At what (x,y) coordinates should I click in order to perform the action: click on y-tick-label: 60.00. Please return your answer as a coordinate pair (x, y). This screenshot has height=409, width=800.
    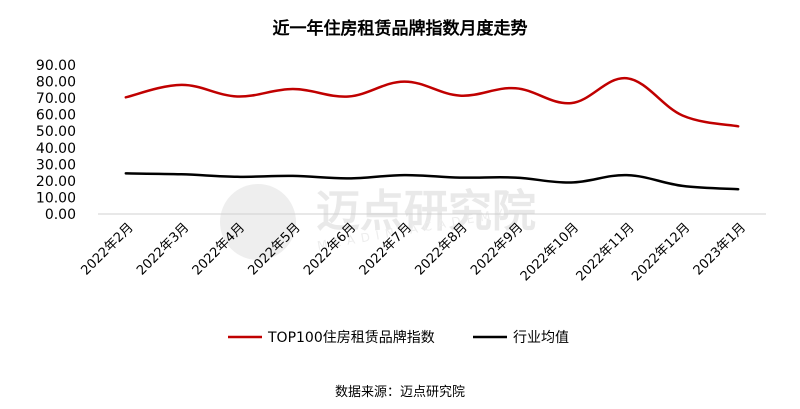
    Looking at the image, I should click on (56, 116).